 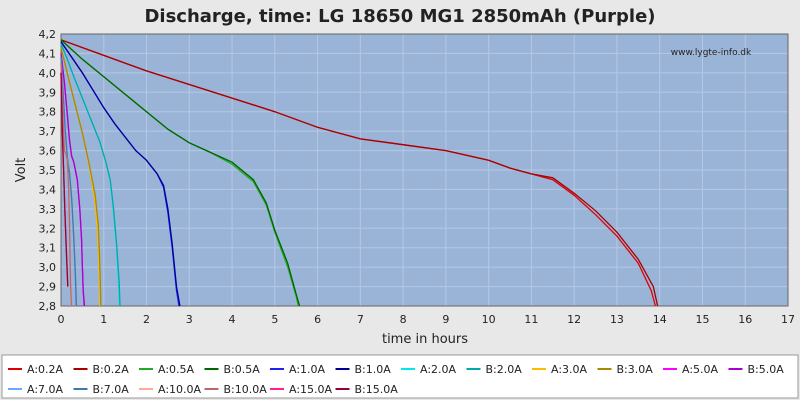 I want to click on series-line-B:7.0A, so click(x=69, y=182).